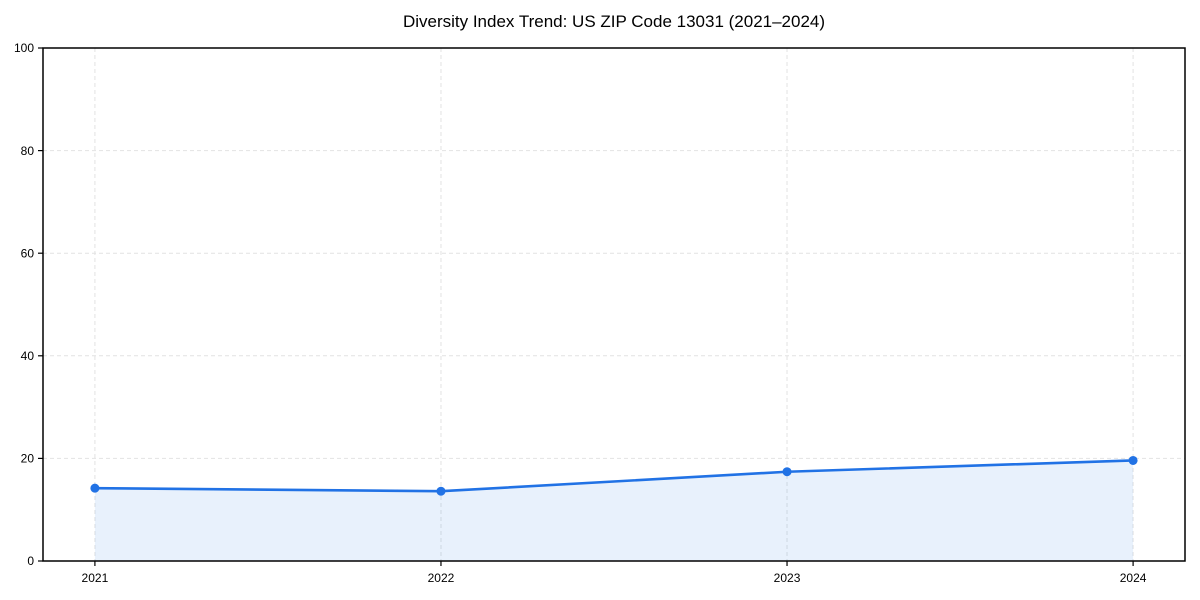  I want to click on x-tick-label: 2023, so click(787, 578).